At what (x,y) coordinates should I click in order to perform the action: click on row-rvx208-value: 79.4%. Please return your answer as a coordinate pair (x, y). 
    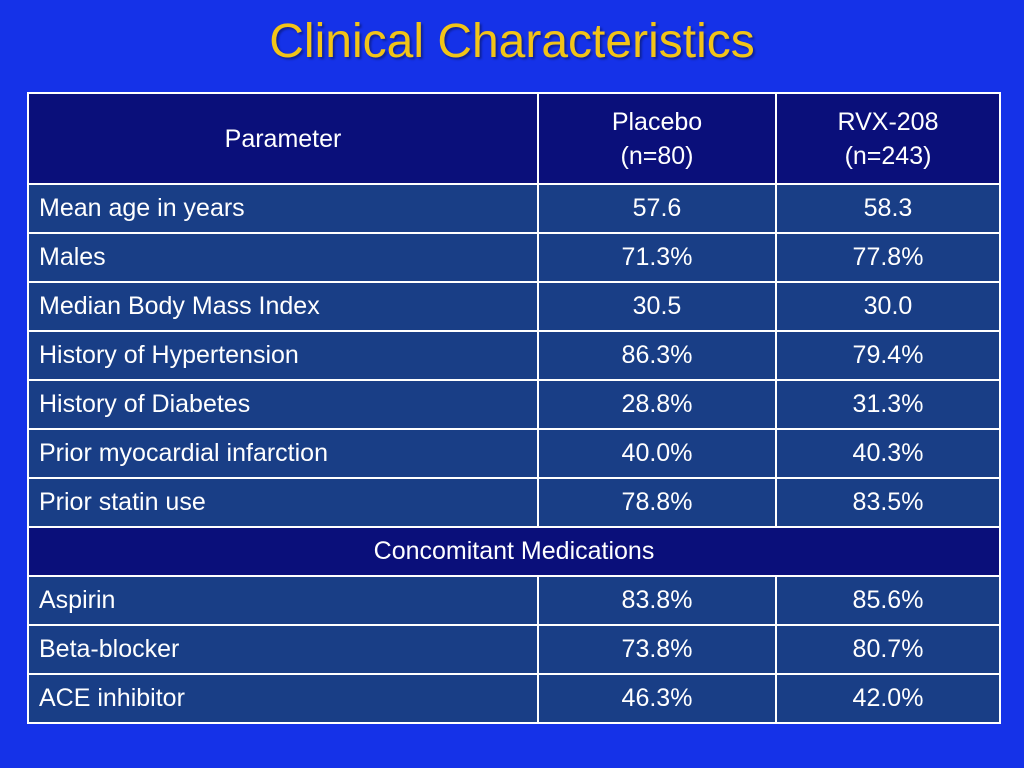
    Looking at the image, I should click on (888, 355).